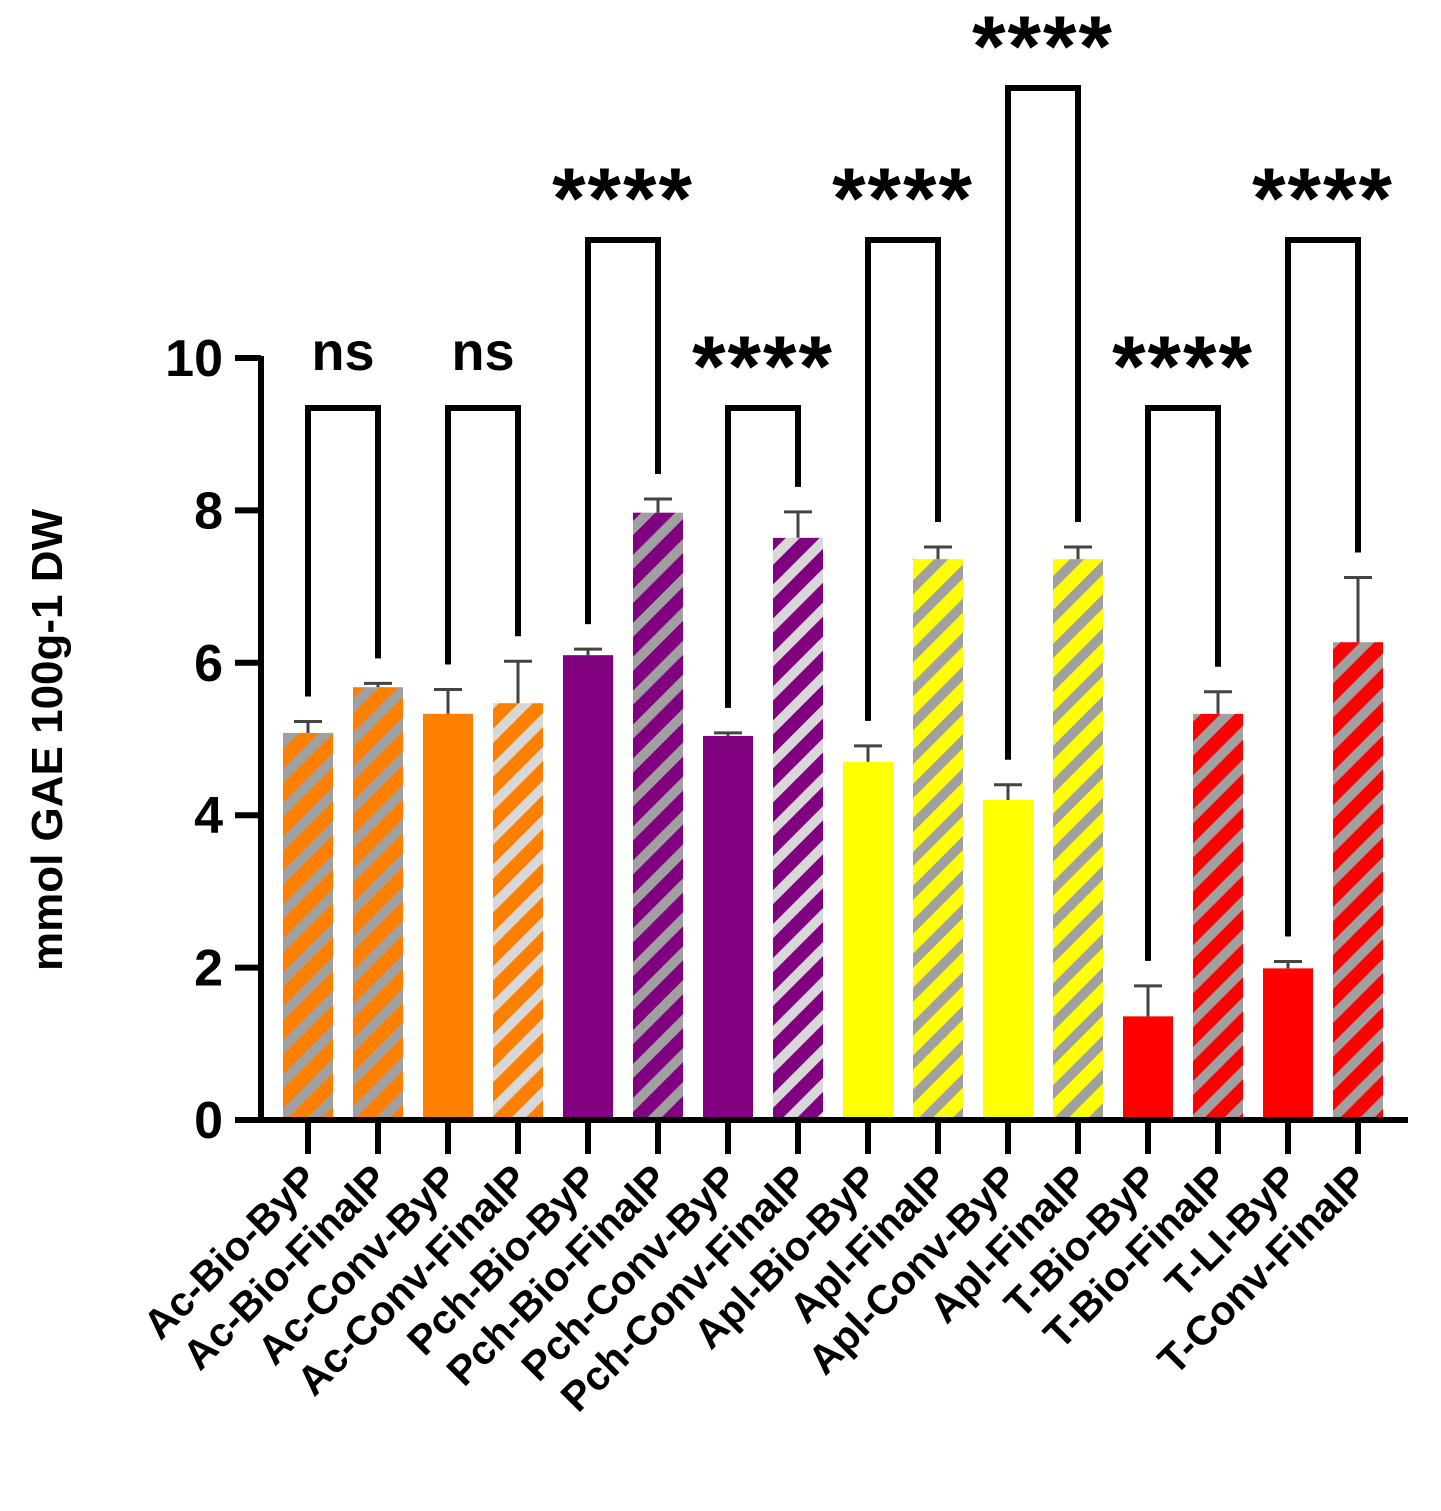  I want to click on y-tick-label-0: 0, so click(208, 1121).